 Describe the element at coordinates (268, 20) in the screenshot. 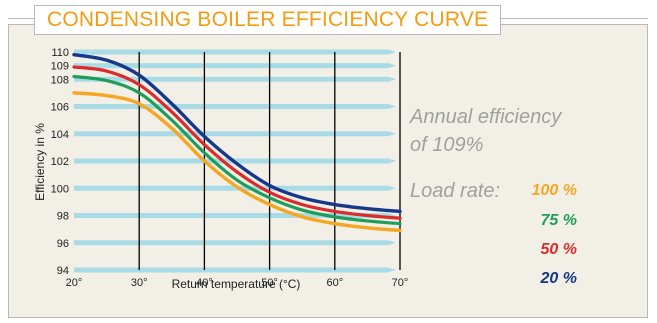

I see `chart-title: CONDENSING BOILER EFFICIENCY CURVE` at that location.